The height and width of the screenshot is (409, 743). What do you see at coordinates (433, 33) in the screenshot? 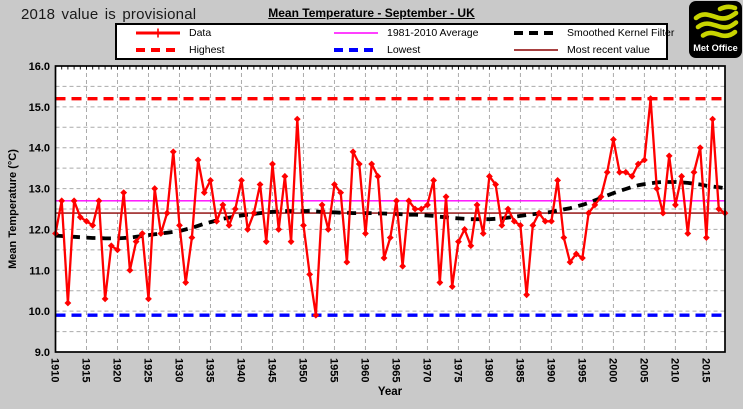
I see `legend-label-average: 1981-2010 Average` at bounding box center [433, 33].